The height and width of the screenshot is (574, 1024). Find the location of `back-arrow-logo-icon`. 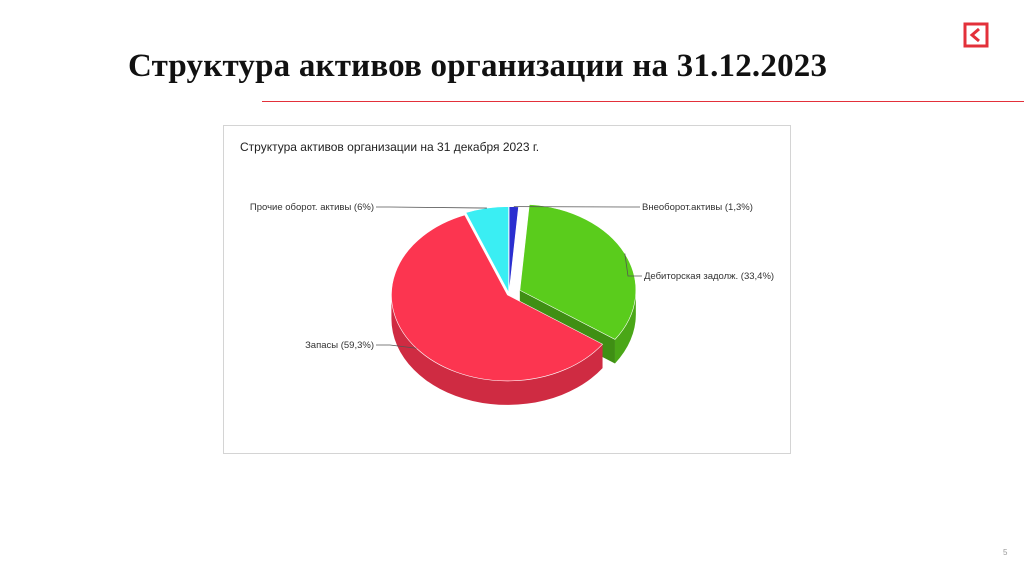

back-arrow-logo-icon is located at coordinates (976, 35).